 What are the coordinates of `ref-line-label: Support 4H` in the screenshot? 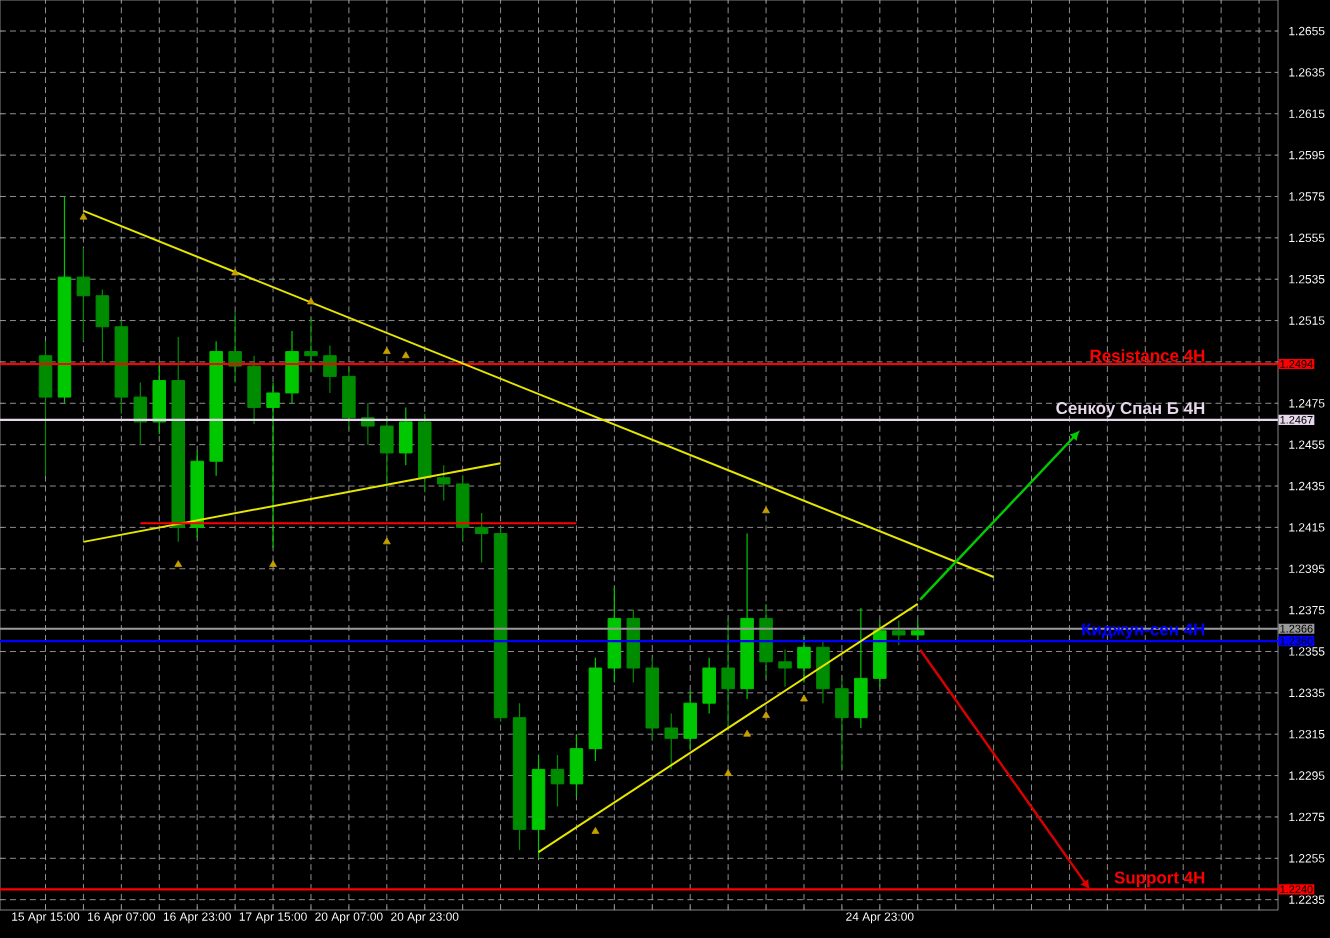 It's located at (1159, 879).